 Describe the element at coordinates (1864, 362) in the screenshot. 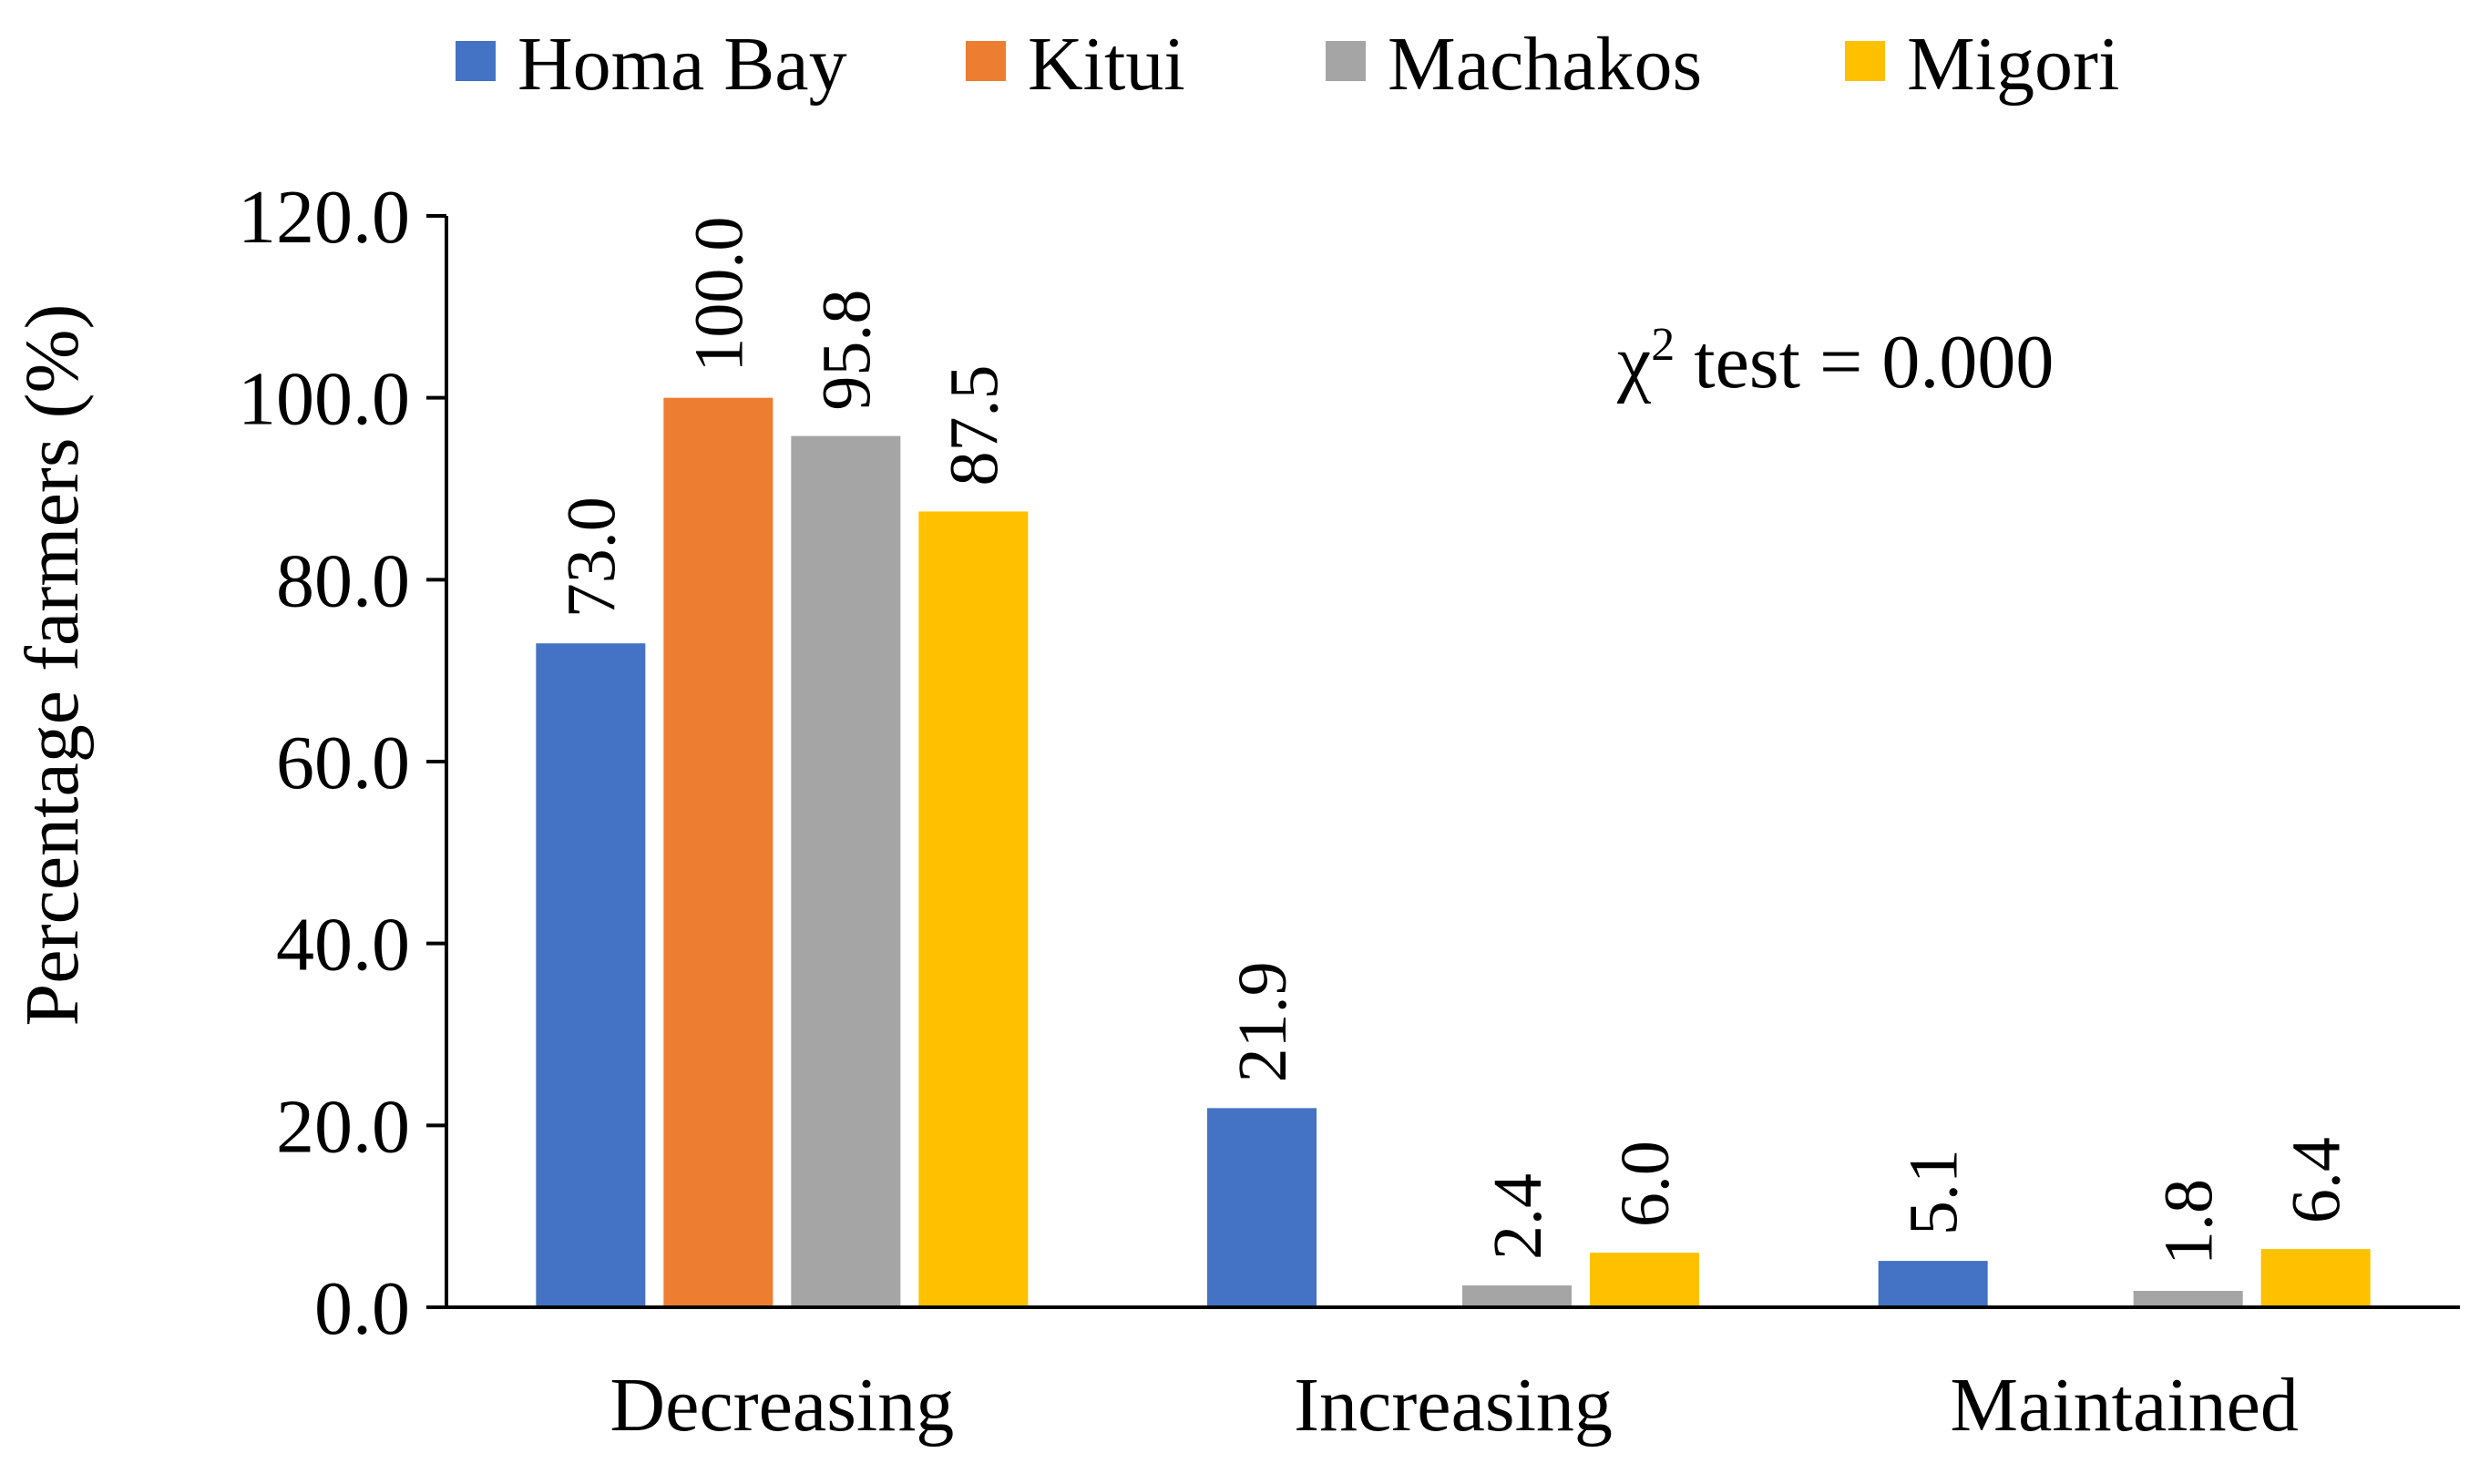

I see `chi-text: test = 0.000` at that location.